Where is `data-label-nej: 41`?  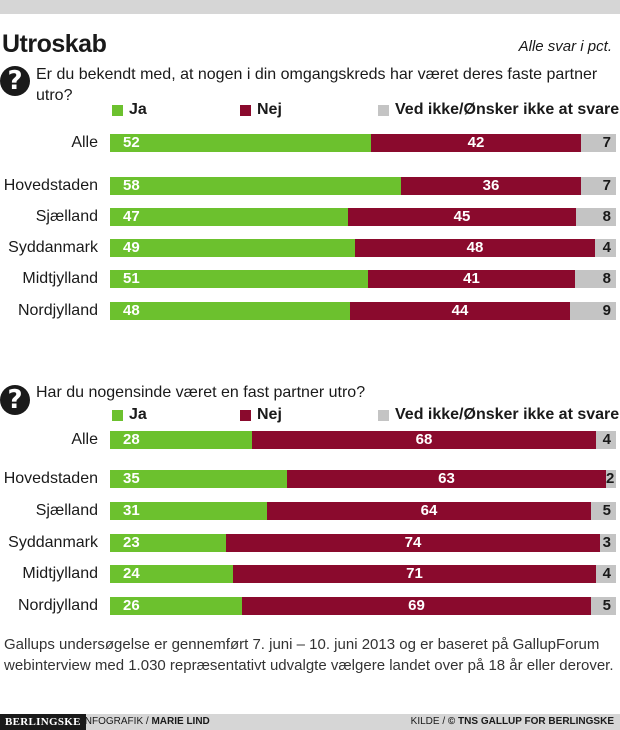 data-label-nej: 41 is located at coordinates (471, 278).